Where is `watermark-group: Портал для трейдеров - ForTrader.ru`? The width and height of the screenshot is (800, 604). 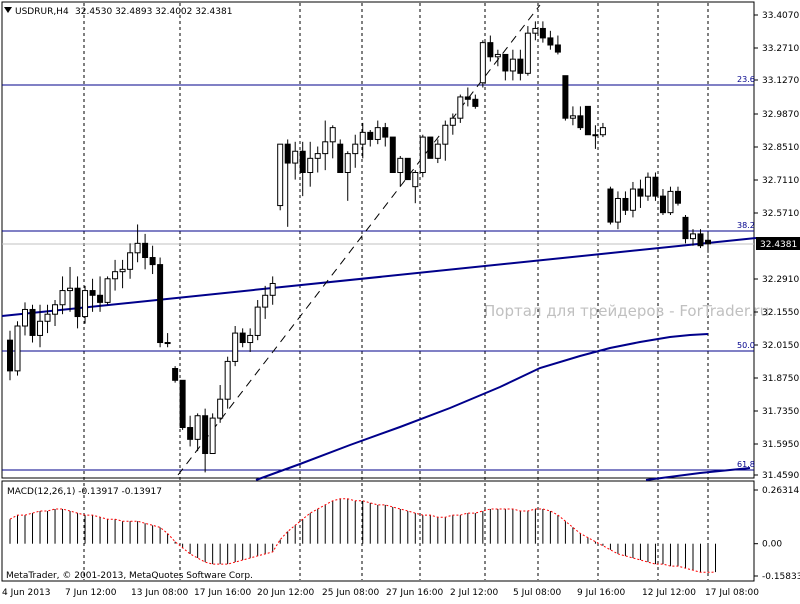
watermark-group: Портал для трейдеров - ForTrader.ru is located at coordinates (626, 311).